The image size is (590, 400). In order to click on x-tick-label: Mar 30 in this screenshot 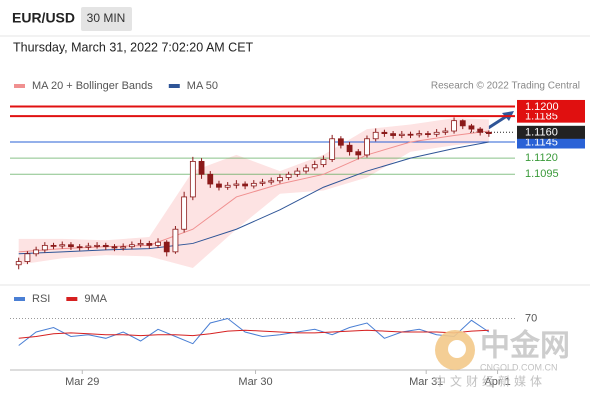, I will do `click(255, 382)`.